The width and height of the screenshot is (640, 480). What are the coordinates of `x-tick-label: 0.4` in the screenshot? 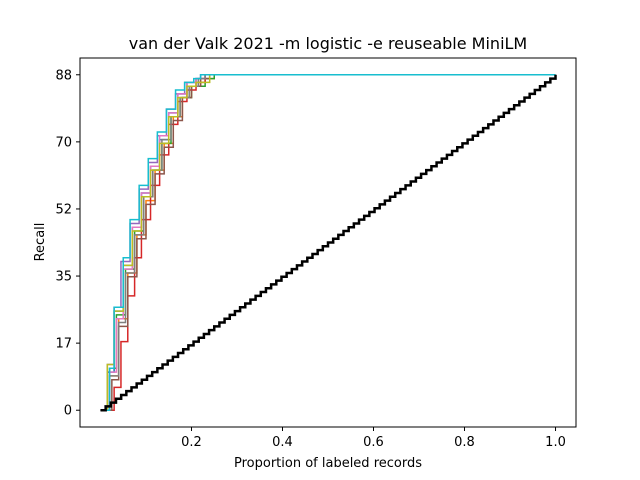 It's located at (282, 442).